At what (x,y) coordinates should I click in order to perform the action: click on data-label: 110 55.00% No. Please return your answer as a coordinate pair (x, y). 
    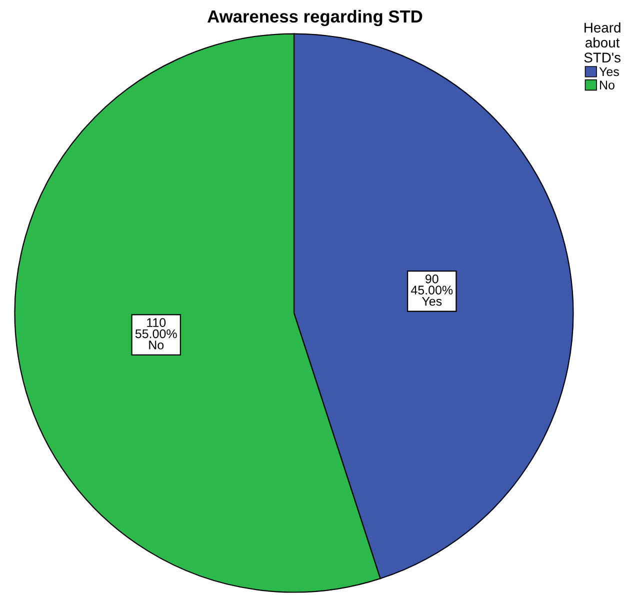
    Looking at the image, I should click on (156, 334).